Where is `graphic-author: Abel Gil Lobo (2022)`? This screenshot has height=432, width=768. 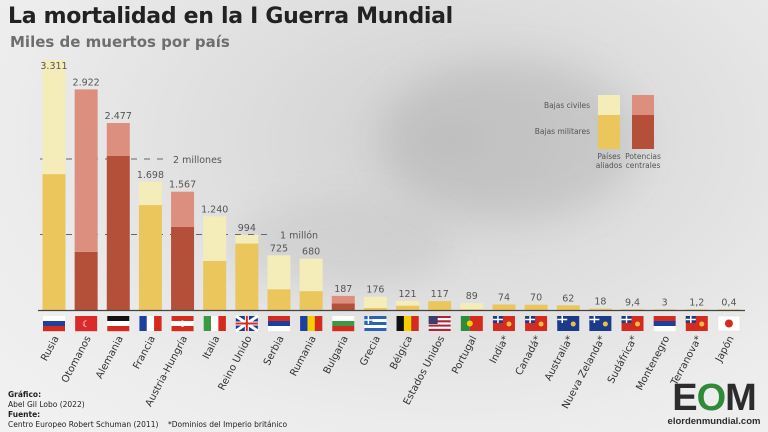
graphic-author: Abel Gil Lobo (2022) is located at coordinates (46, 404).